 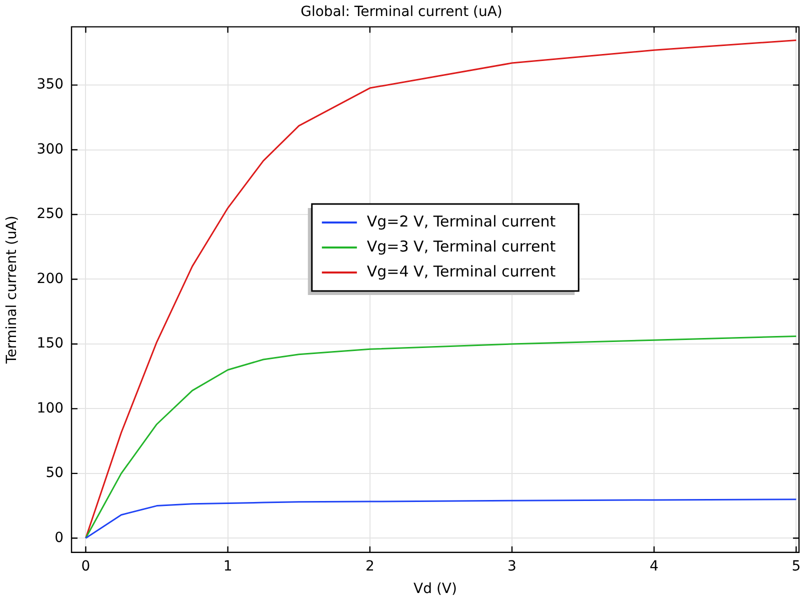 What do you see at coordinates (654, 566) in the screenshot?
I see `x-tick-label: 4` at bounding box center [654, 566].